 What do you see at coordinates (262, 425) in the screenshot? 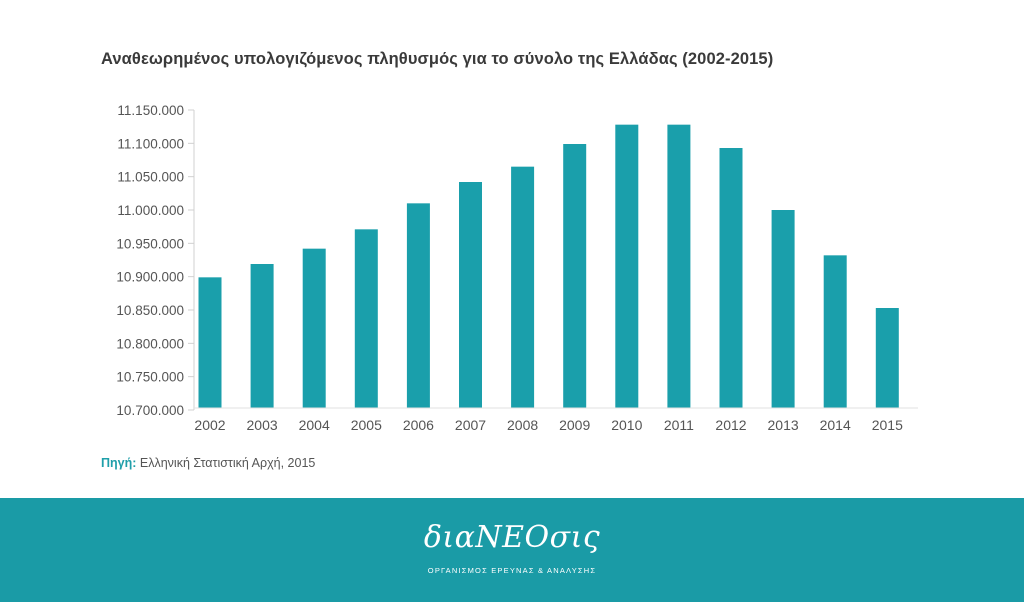
I see `x-tick-label: 2003` at bounding box center [262, 425].